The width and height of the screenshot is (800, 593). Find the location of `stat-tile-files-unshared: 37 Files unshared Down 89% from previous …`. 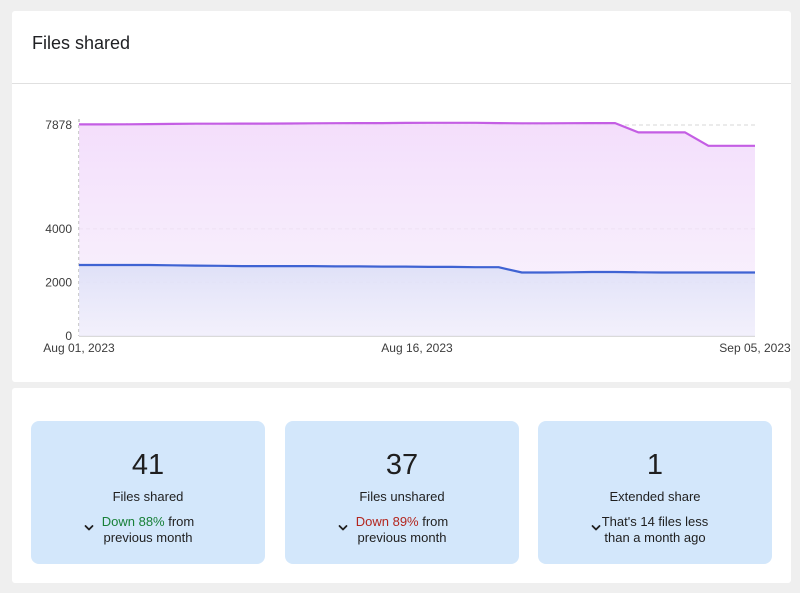

stat-tile-files-unshared: 37 Files unshared Down 89% from previous … is located at coordinates (402, 492).